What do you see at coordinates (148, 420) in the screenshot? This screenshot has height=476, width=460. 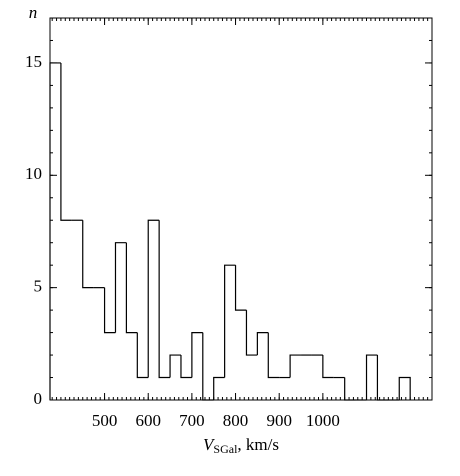 I see `x-tick-label: 600` at bounding box center [148, 420].